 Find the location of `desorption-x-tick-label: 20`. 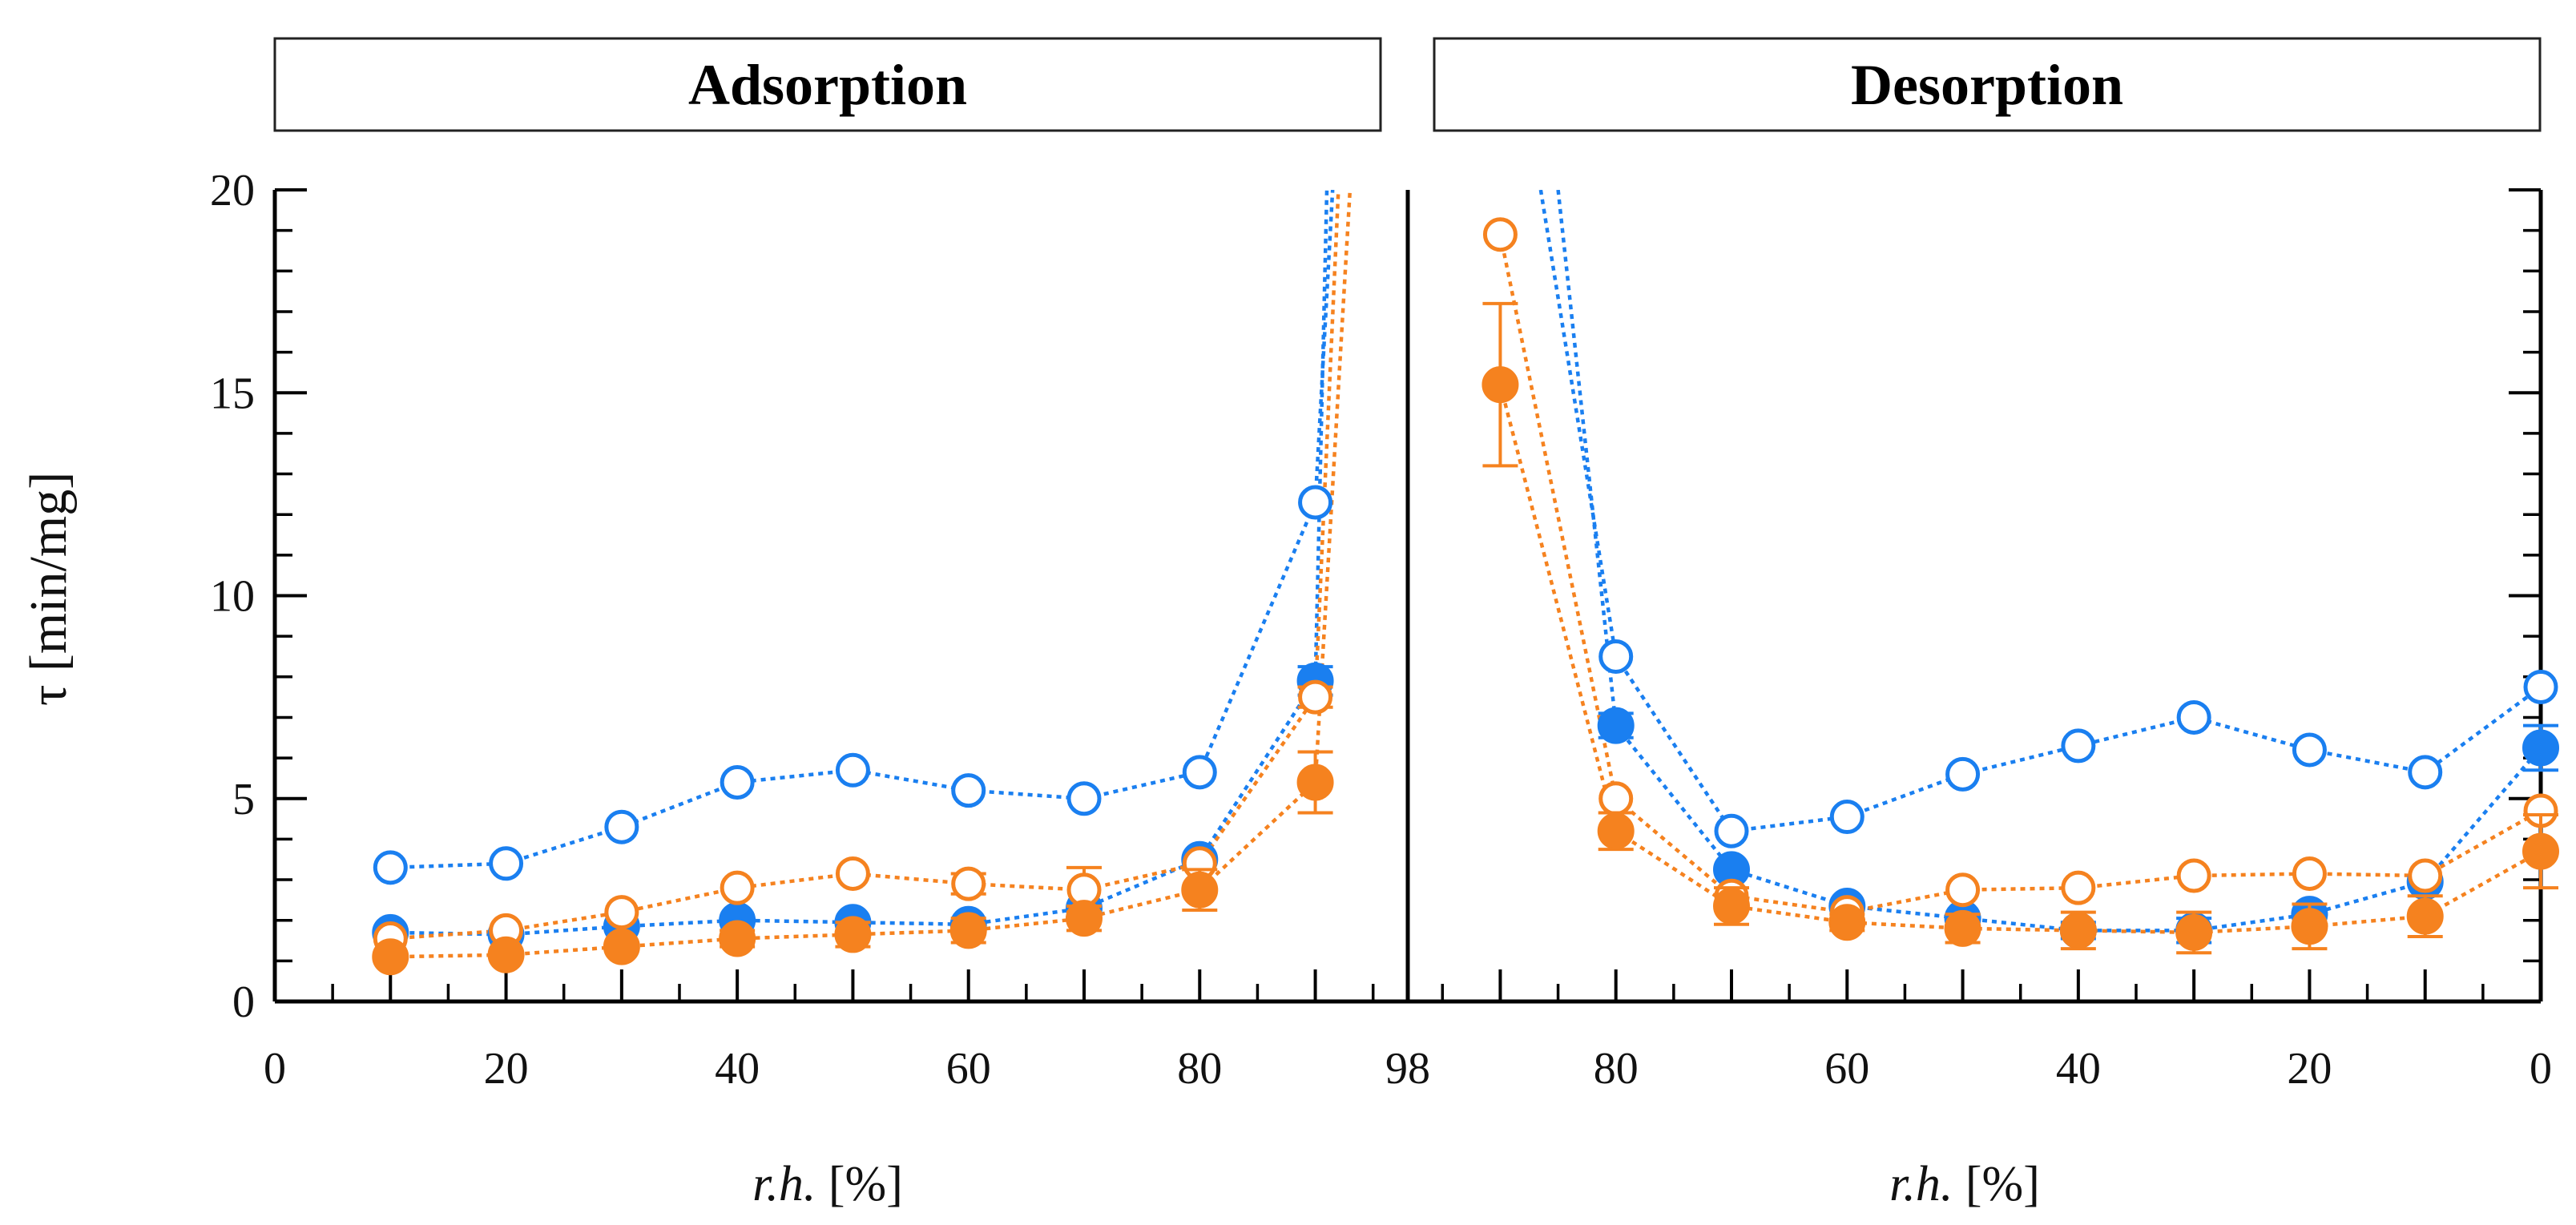

desorption-x-tick-label: 20 is located at coordinates (2309, 1069).